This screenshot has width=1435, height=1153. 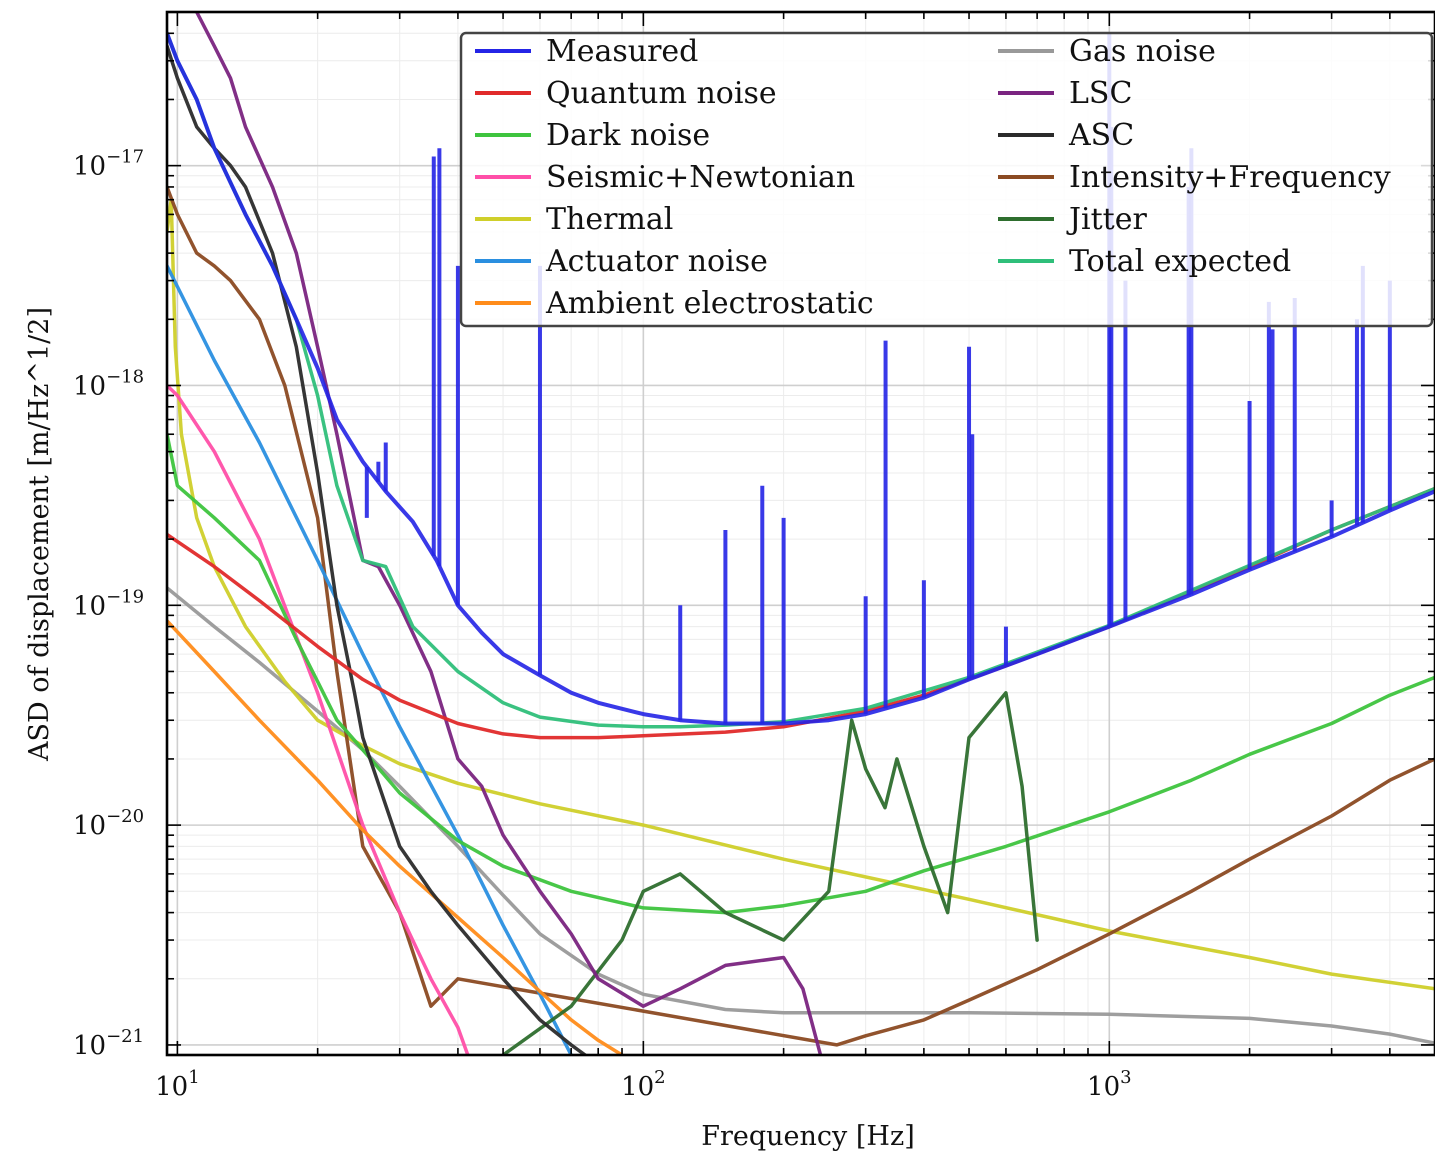 I want to click on legend-label: Ambient electrostatic, so click(x=709, y=303).